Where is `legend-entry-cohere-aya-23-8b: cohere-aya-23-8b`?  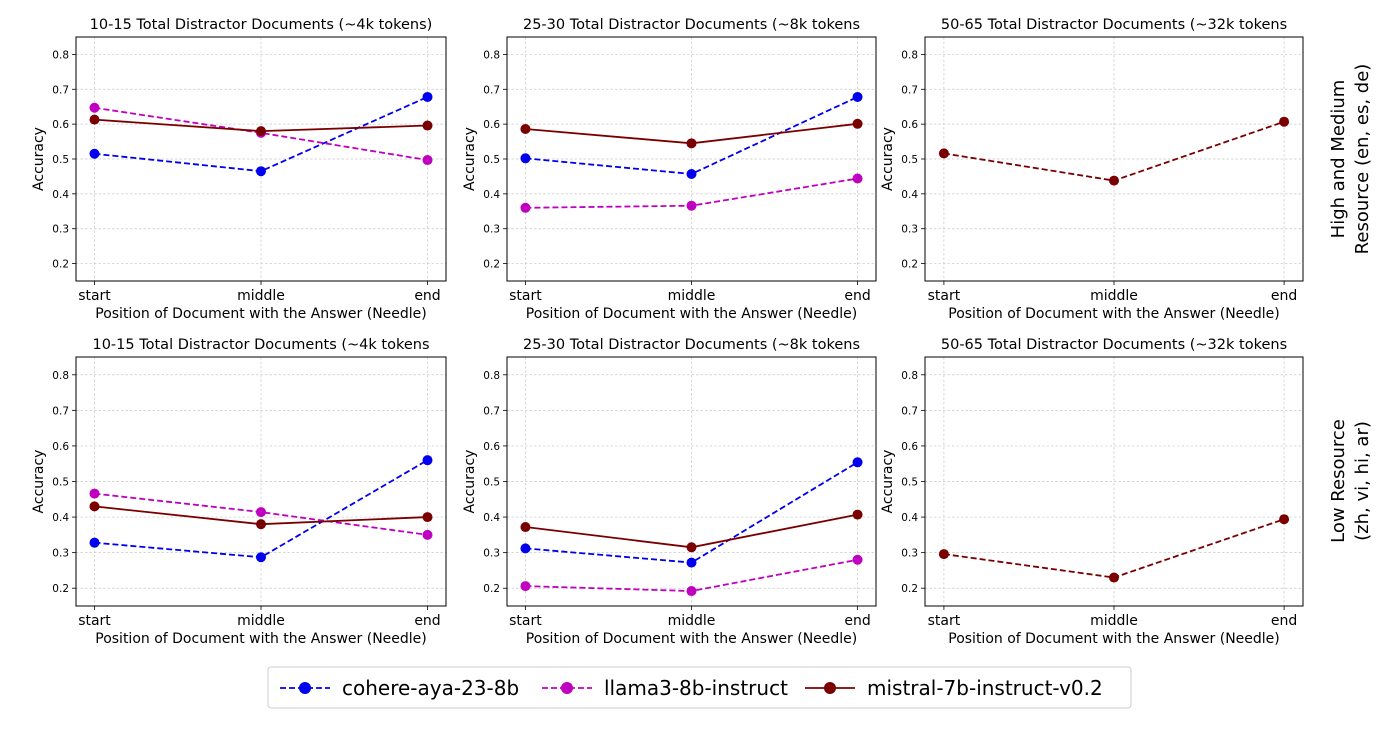
legend-entry-cohere-aya-23-8b: cohere-aya-23-8b is located at coordinates (399, 688).